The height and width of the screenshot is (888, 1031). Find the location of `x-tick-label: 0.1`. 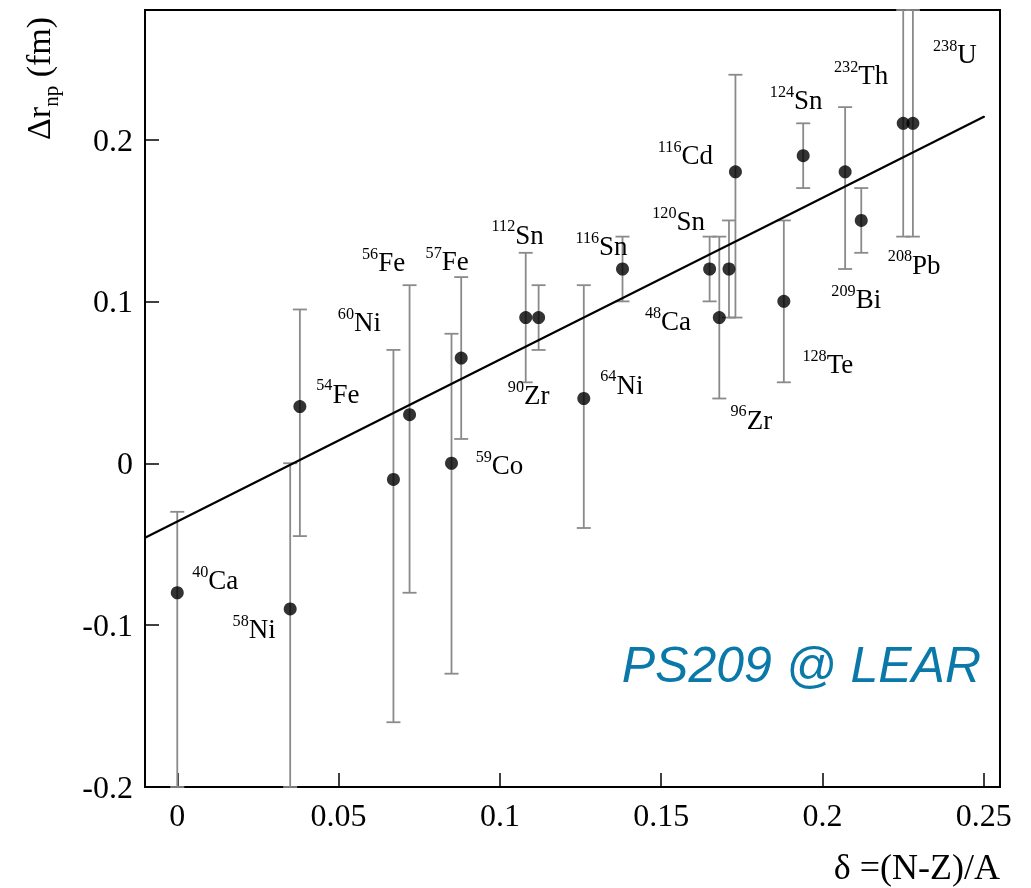

x-tick-label: 0.1 is located at coordinates (499, 815).